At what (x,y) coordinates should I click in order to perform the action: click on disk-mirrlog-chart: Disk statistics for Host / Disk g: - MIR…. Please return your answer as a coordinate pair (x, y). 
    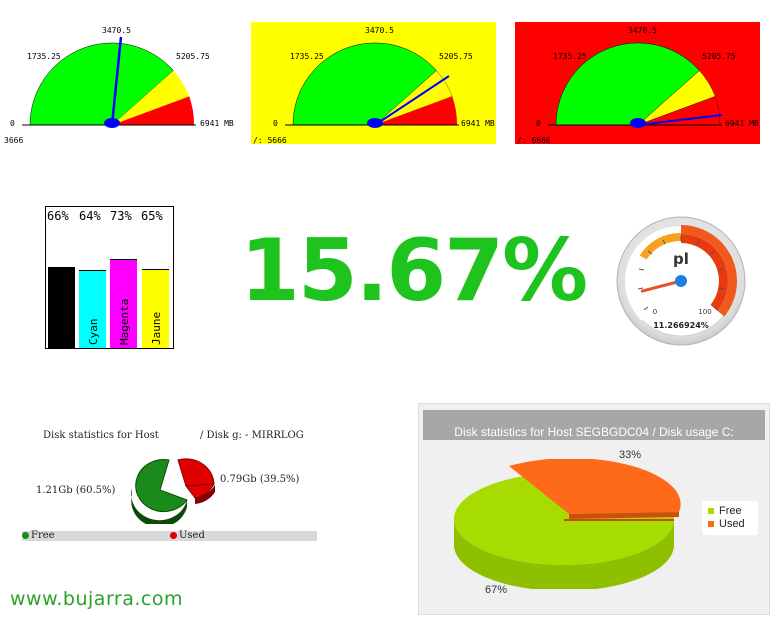
    Looking at the image, I should click on (169, 482).